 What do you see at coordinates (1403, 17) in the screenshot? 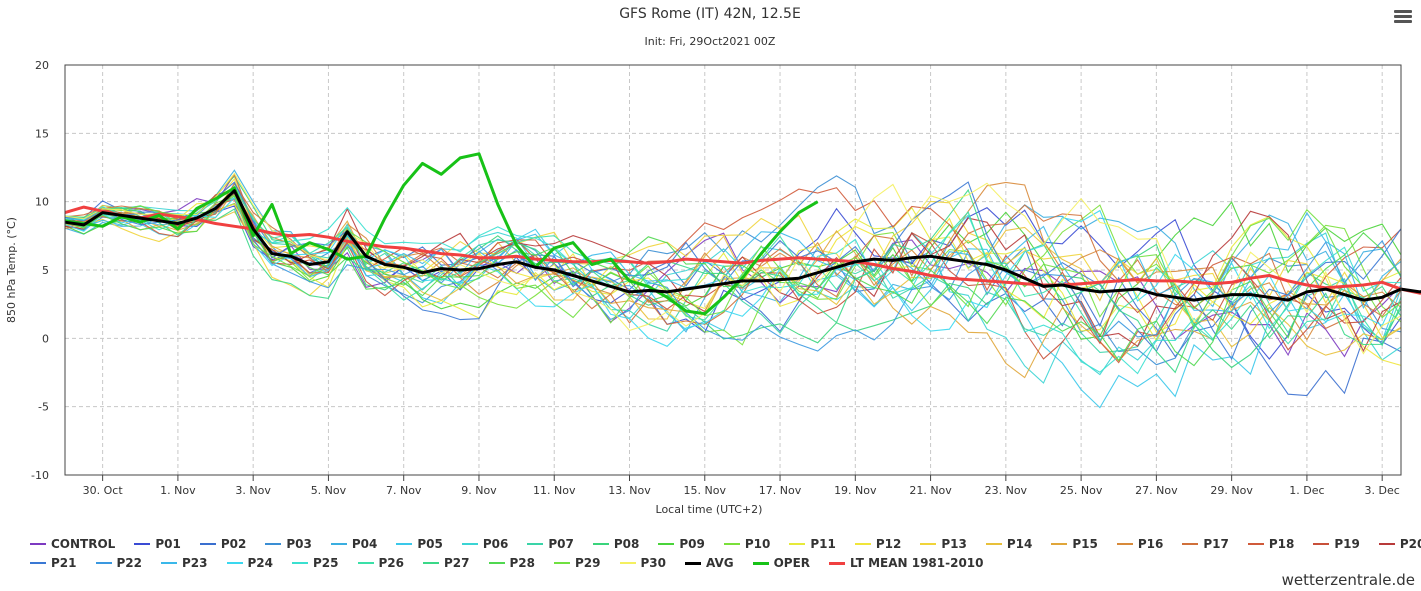
I see `menu-icon` at bounding box center [1403, 17].